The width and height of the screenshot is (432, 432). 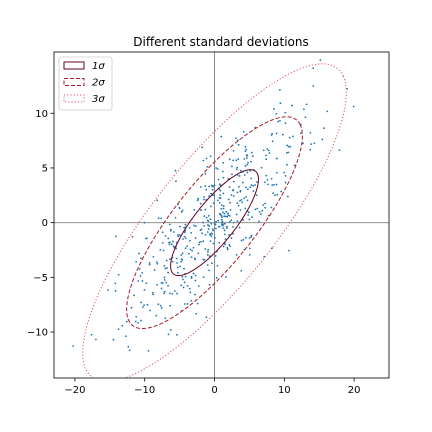 I want to click on x-tick-label: −10, so click(x=144, y=390).